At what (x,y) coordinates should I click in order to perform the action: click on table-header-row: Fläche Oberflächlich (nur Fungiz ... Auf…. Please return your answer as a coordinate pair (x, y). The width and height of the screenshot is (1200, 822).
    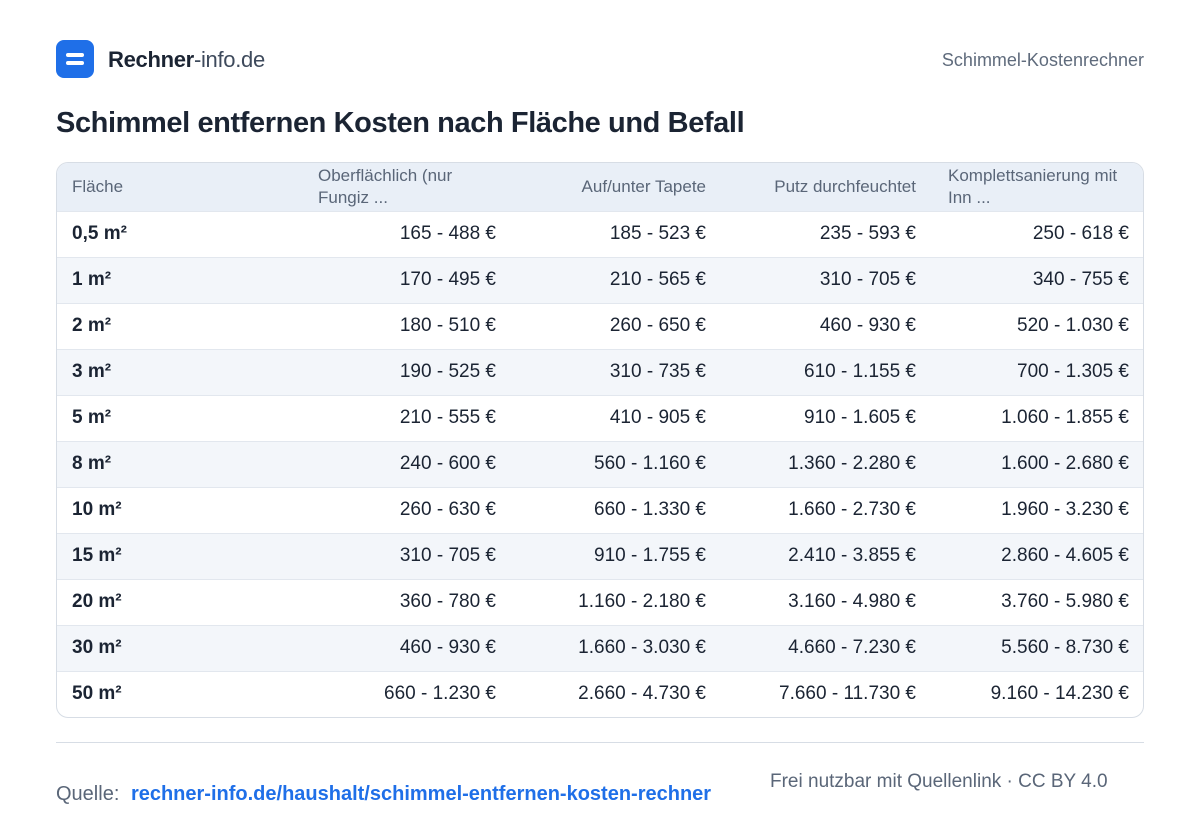
    Looking at the image, I should click on (600, 187).